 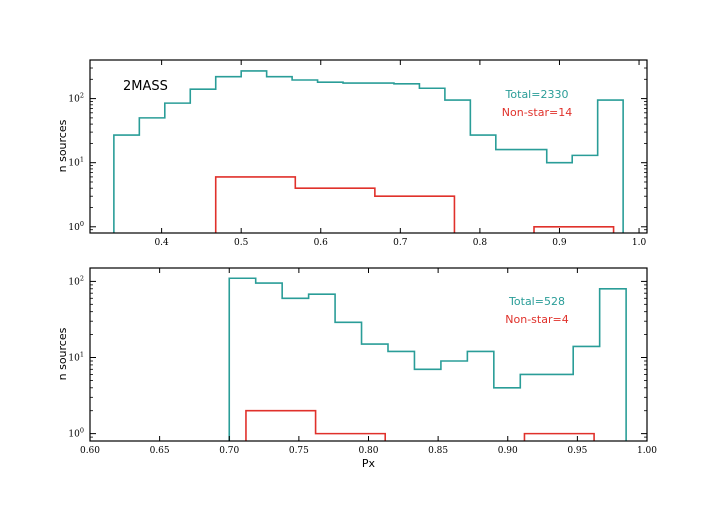 What do you see at coordinates (76, 357) in the screenshot?
I see `panel2-ytick-label: 10¹` at bounding box center [76, 357].